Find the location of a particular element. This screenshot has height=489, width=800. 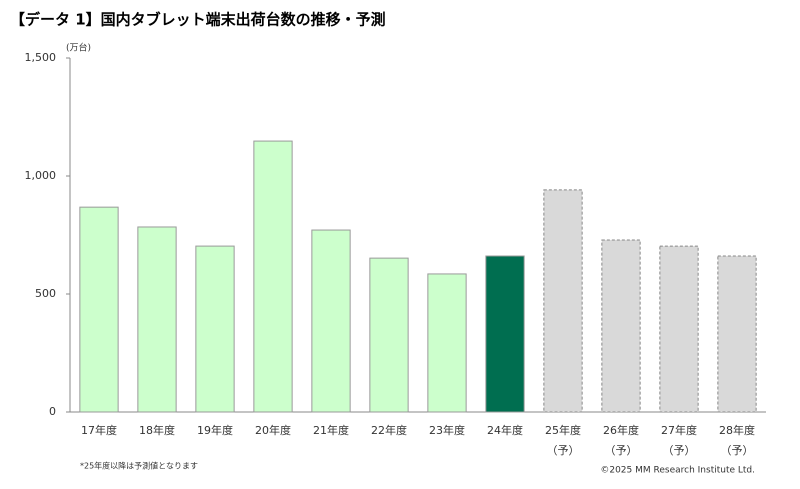

x-tick-label: 21年度 is located at coordinates (331, 430).